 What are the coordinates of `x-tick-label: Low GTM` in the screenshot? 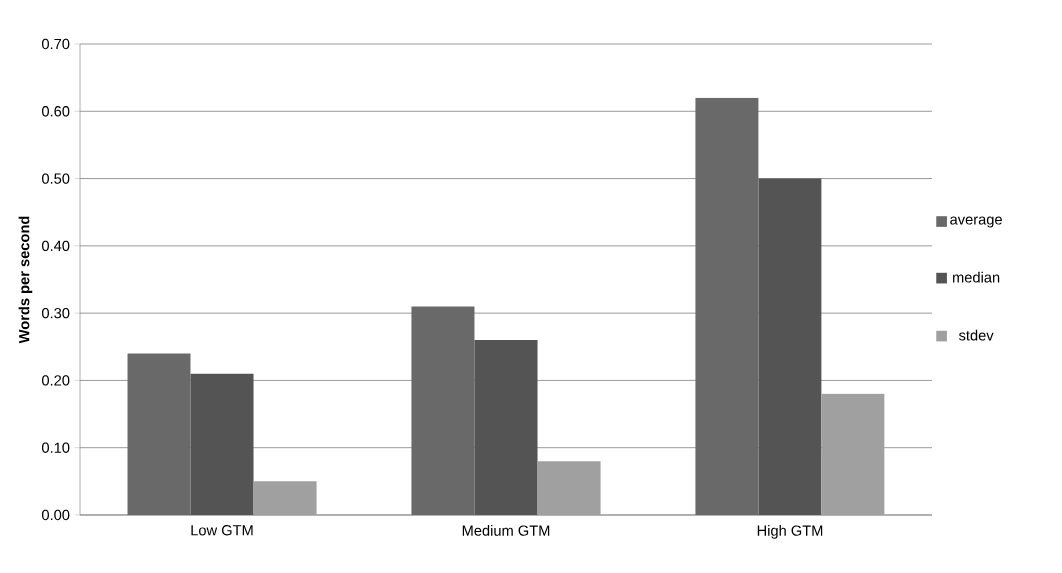 It's located at (222, 530).